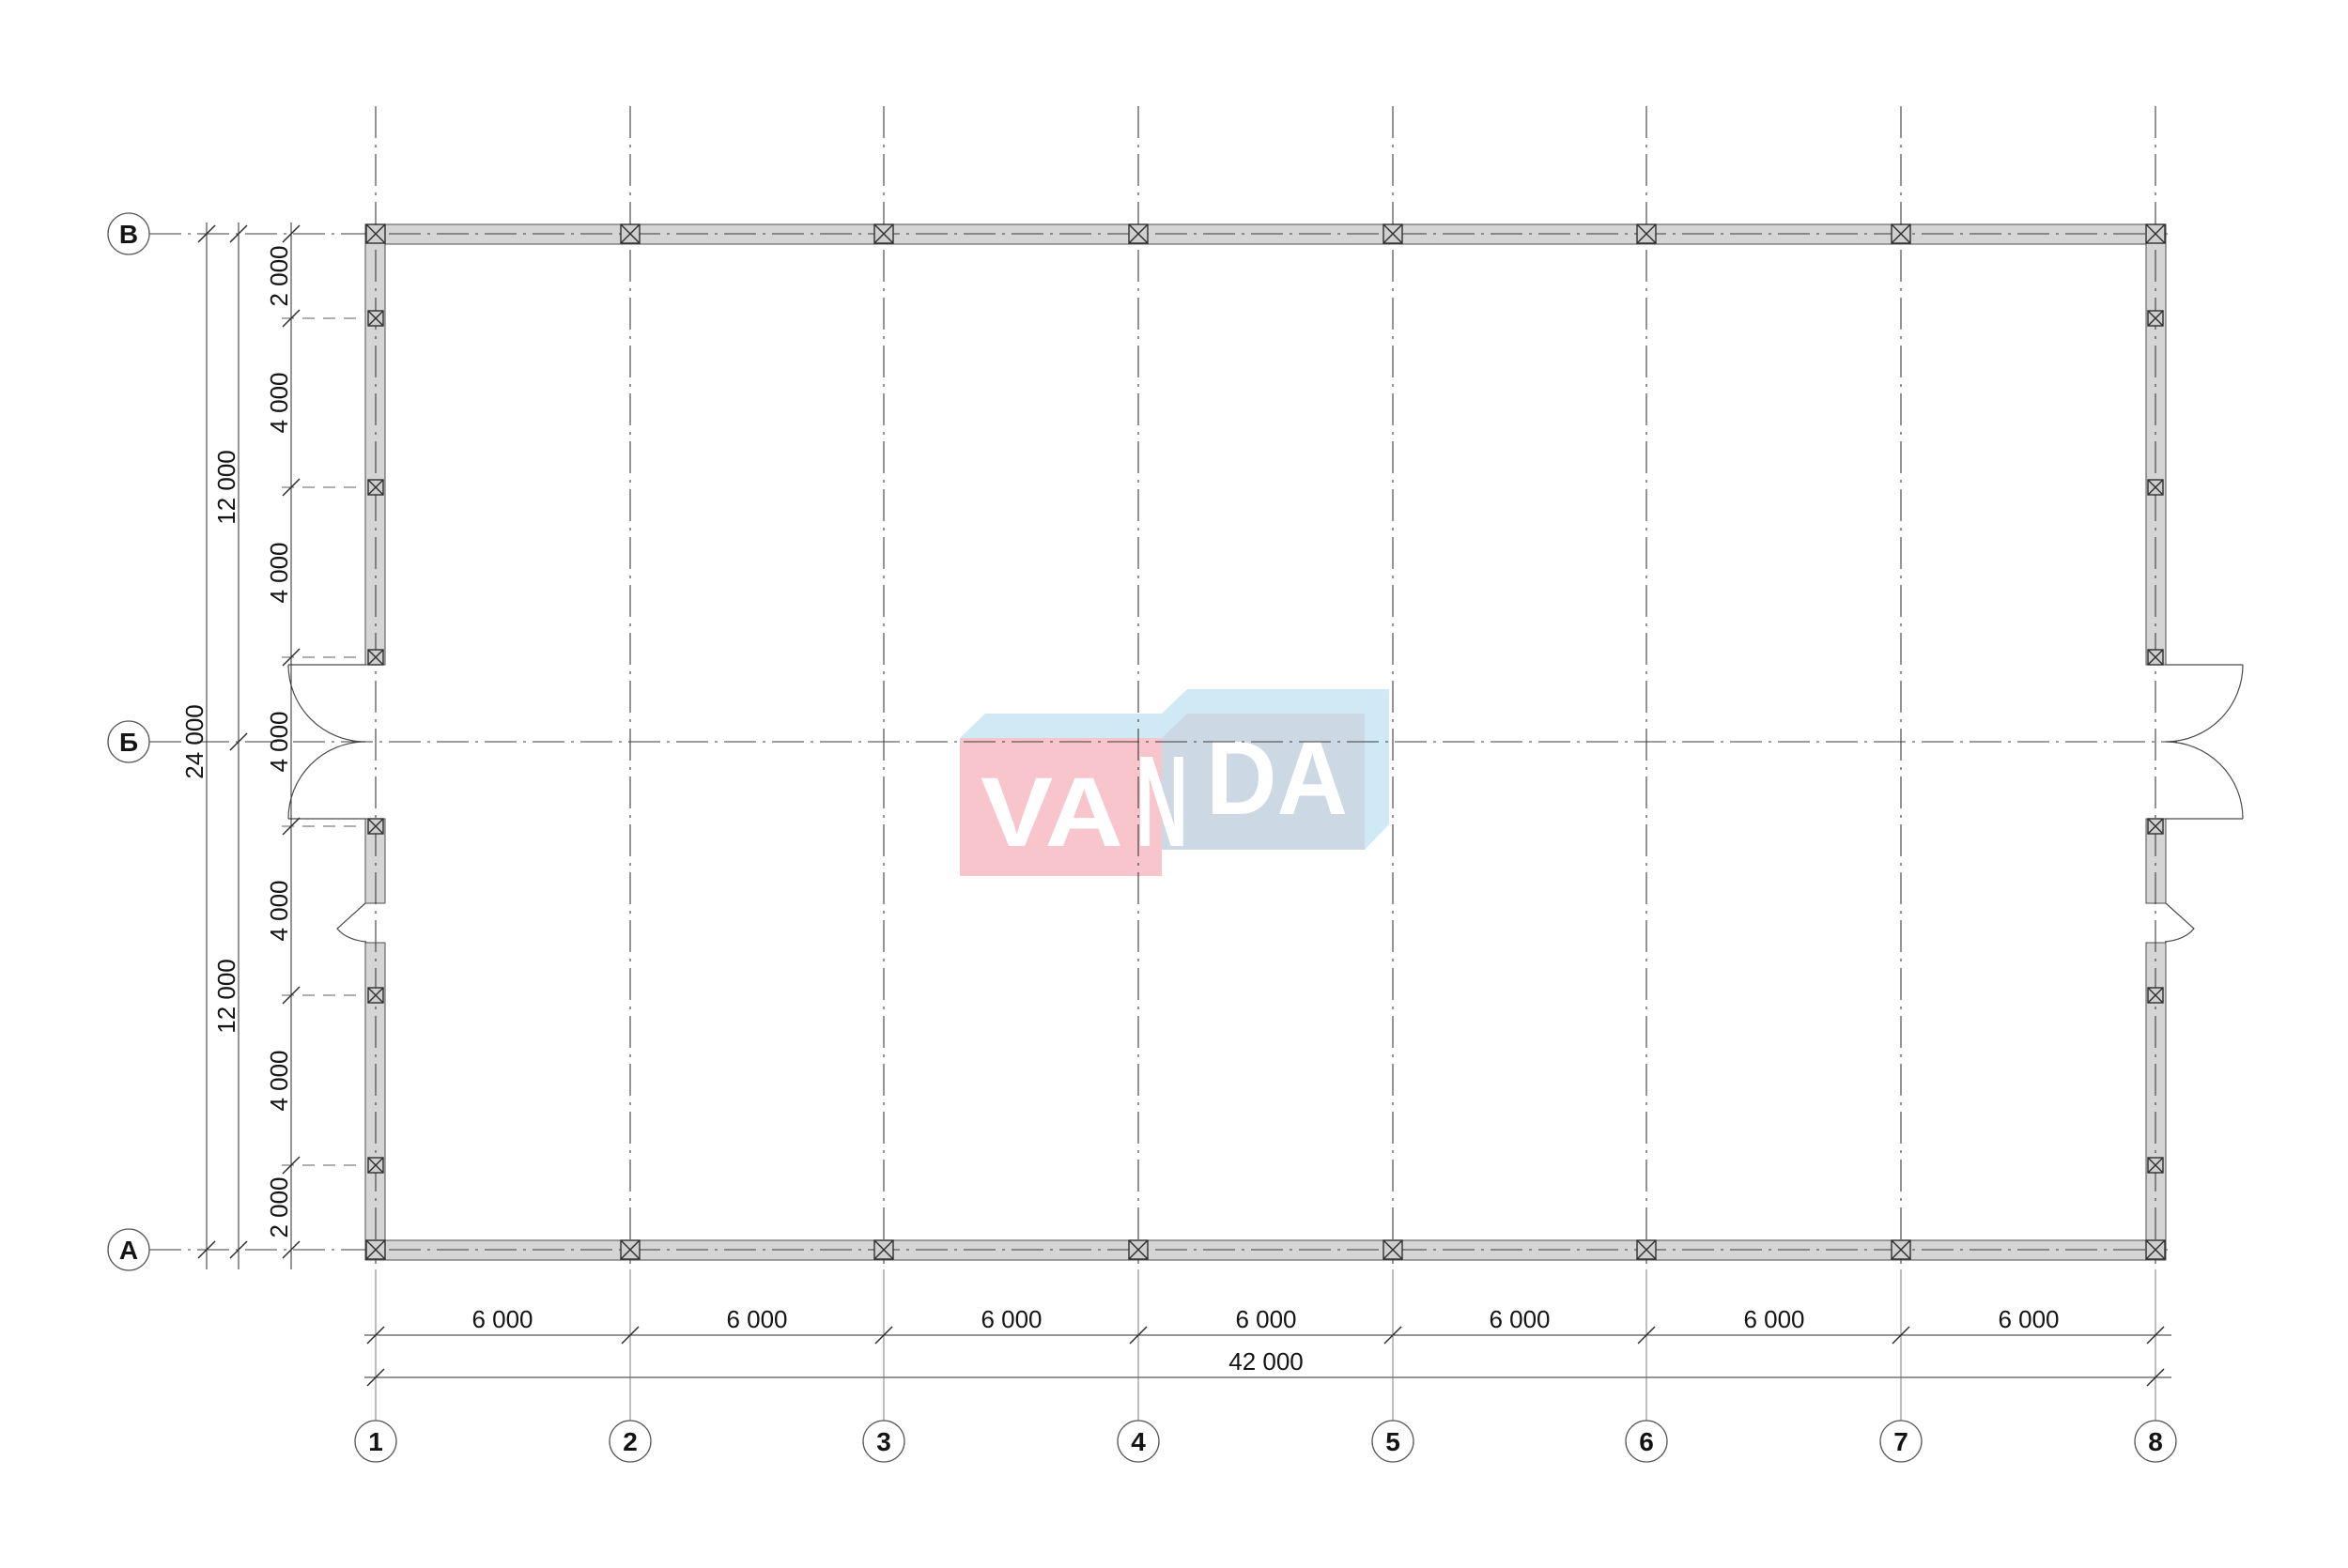  I want to click on logo-right-box-side-face, so click(1377, 770).